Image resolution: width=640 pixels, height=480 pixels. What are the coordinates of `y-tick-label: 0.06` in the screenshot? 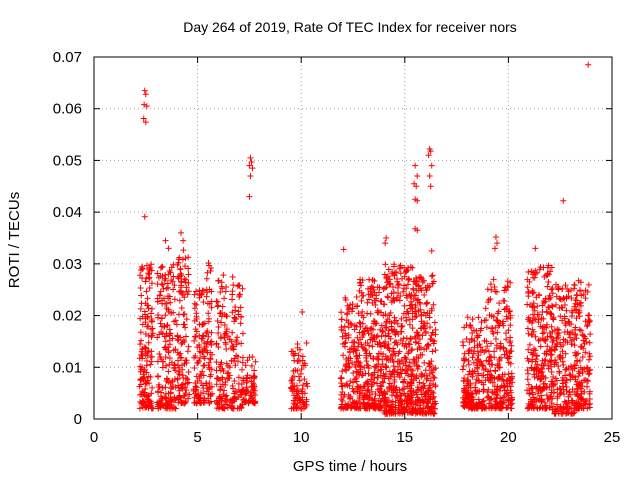 It's located at (67, 109).